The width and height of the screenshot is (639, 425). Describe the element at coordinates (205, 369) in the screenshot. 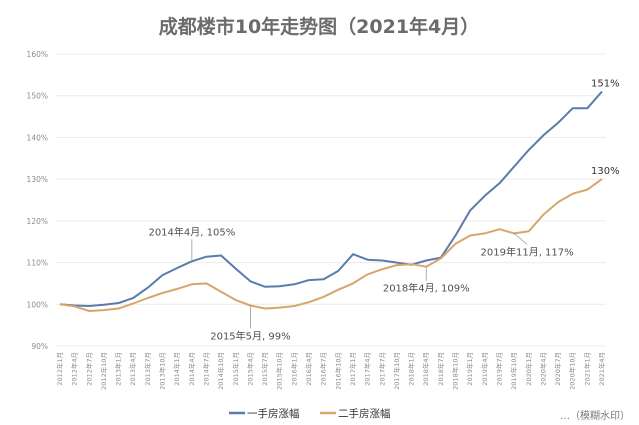

I see `x-tick-label: 2014年7月` at that location.